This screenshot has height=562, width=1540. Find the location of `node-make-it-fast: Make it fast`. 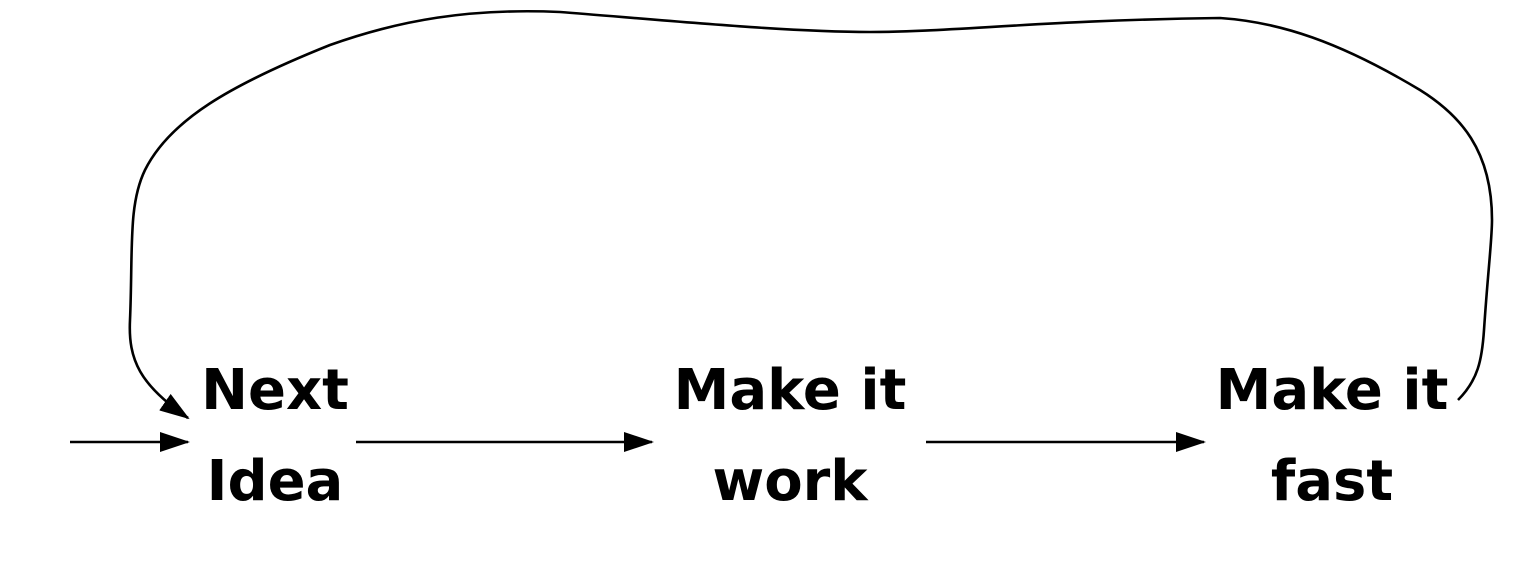

node-make-it-fast: Make it fast is located at coordinates (1332, 436).